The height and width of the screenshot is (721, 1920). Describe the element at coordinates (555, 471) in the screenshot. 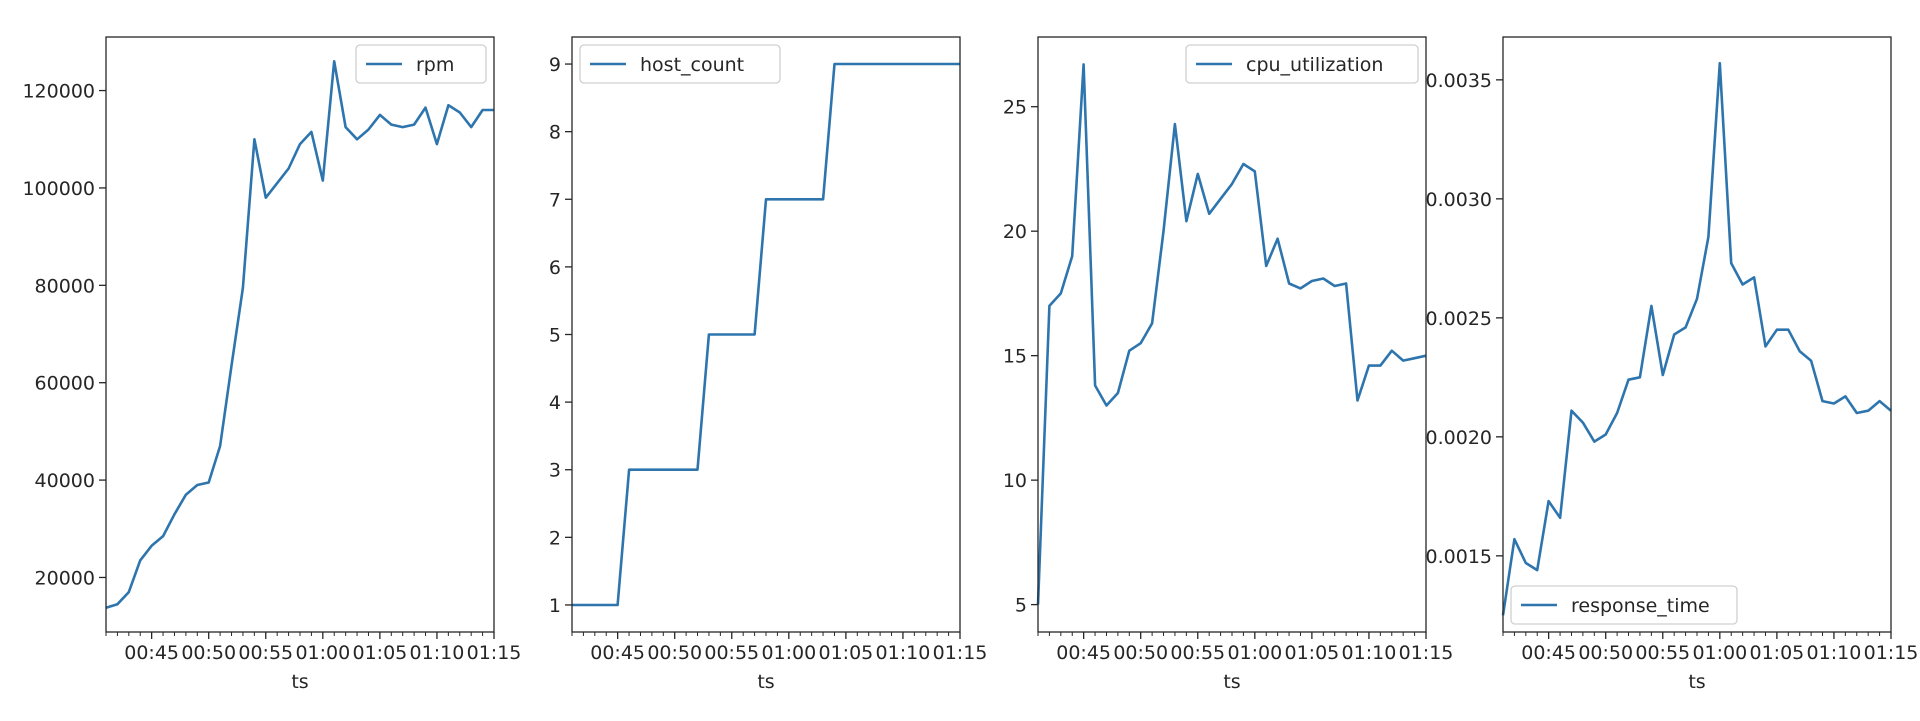

I see `y-tick-label: 3` at that location.